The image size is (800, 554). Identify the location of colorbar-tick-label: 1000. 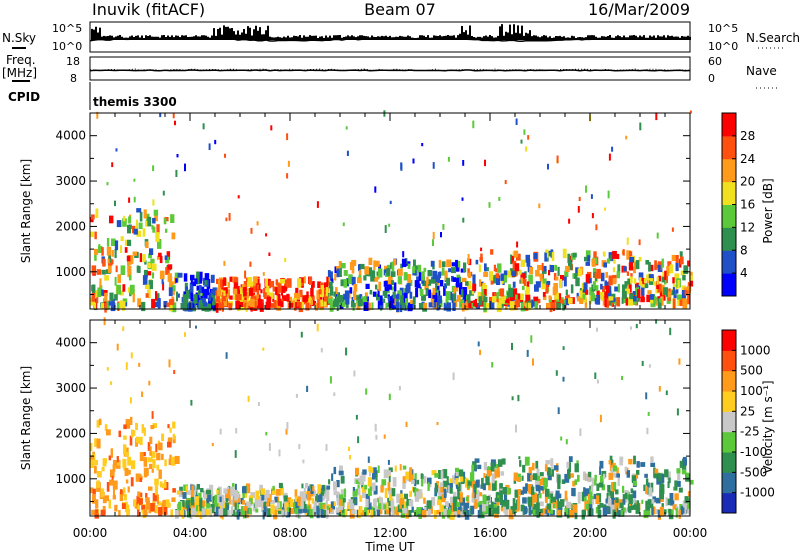
(755, 350).